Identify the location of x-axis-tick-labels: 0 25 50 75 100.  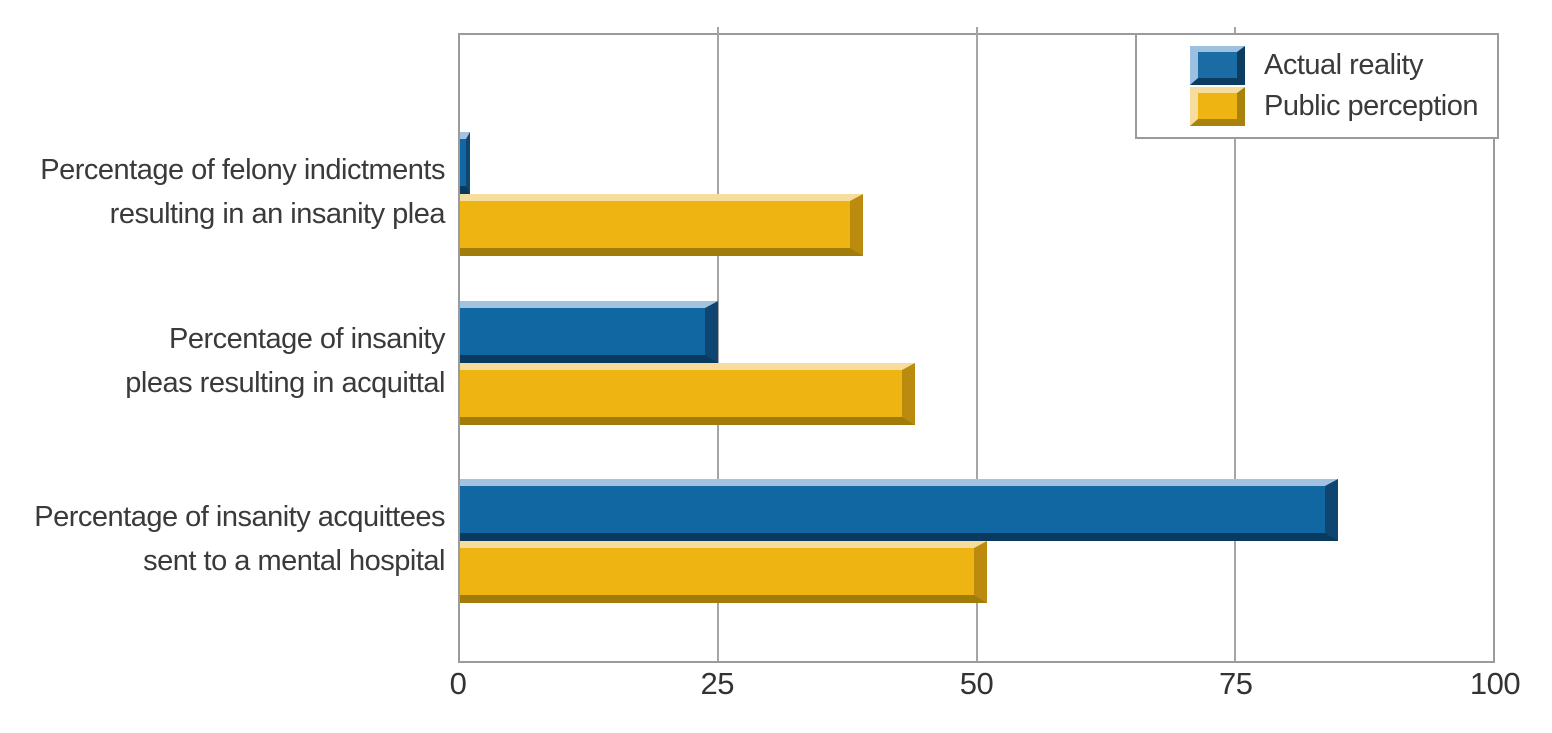
(985, 686).